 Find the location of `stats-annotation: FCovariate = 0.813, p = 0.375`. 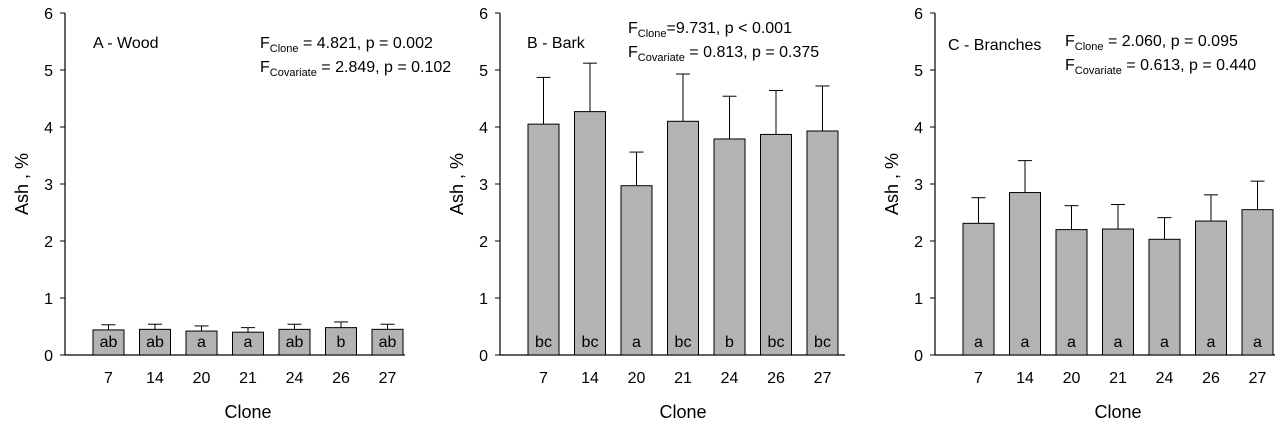

stats-annotation: FCovariate = 0.813, p = 0.375 is located at coordinates (723, 54).